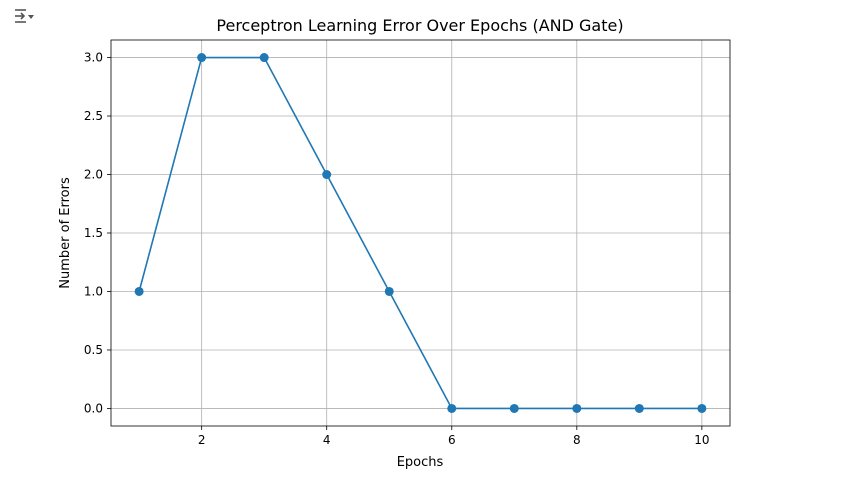  Describe the element at coordinates (327, 440) in the screenshot. I see `x-tick-label: 4` at that location.